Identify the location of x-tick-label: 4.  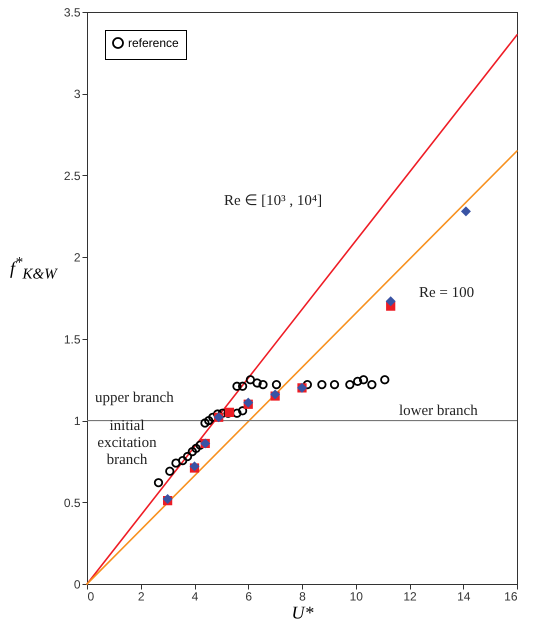
(195, 597).